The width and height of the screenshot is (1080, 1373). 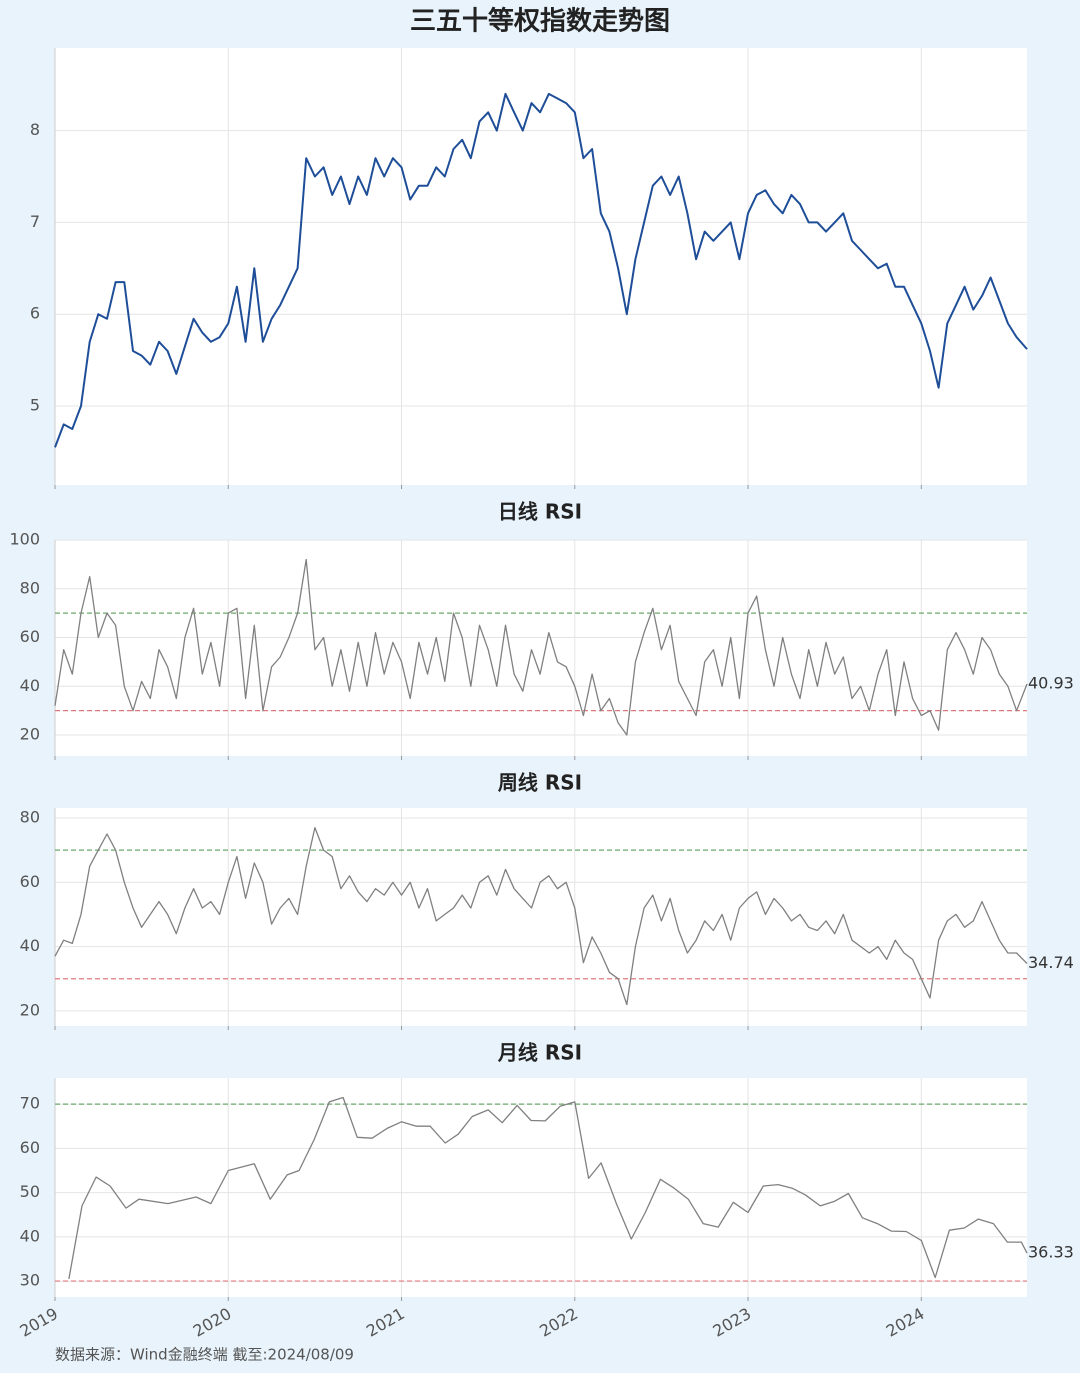 I want to click on panel-title: 月线 RSI, so click(x=539, y=1053).